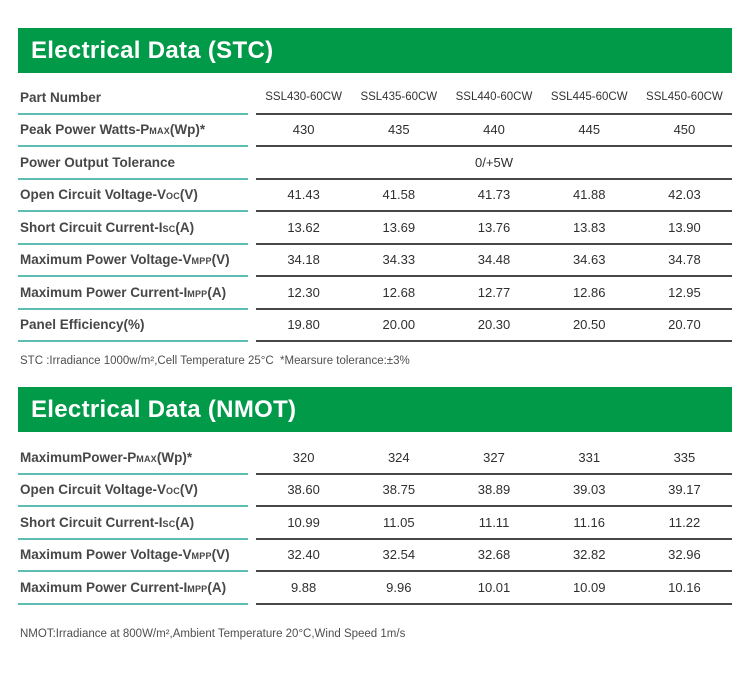  Describe the element at coordinates (494, 130) in the screenshot. I see `row-value: 440` at that location.